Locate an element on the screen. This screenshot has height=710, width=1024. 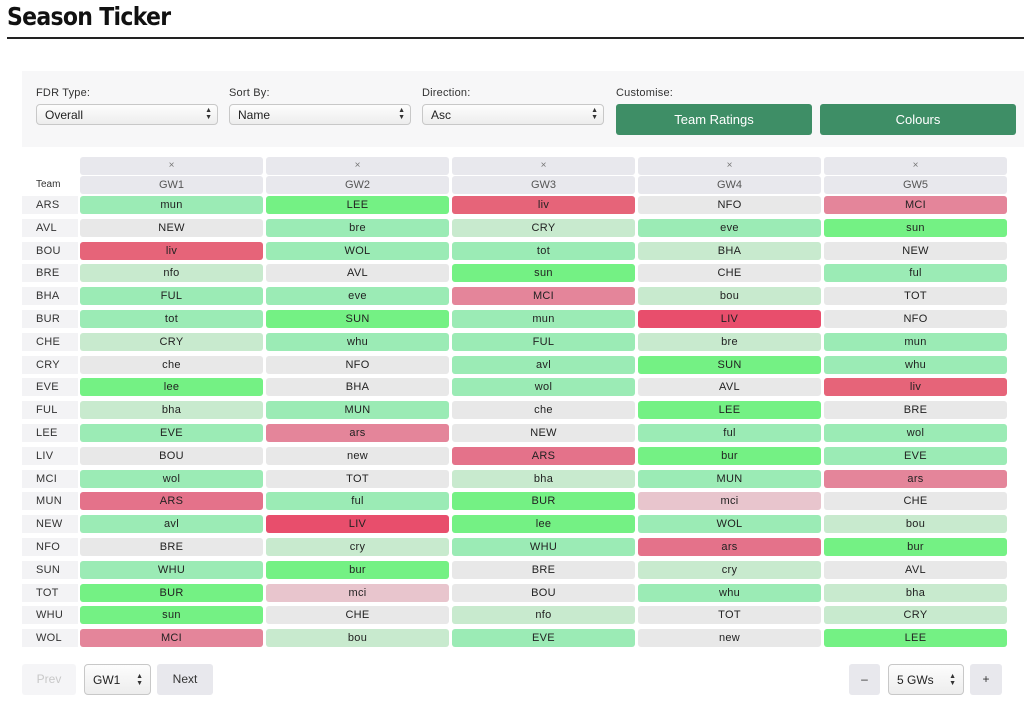
sort-by-label: Sort By: is located at coordinates (249, 93).